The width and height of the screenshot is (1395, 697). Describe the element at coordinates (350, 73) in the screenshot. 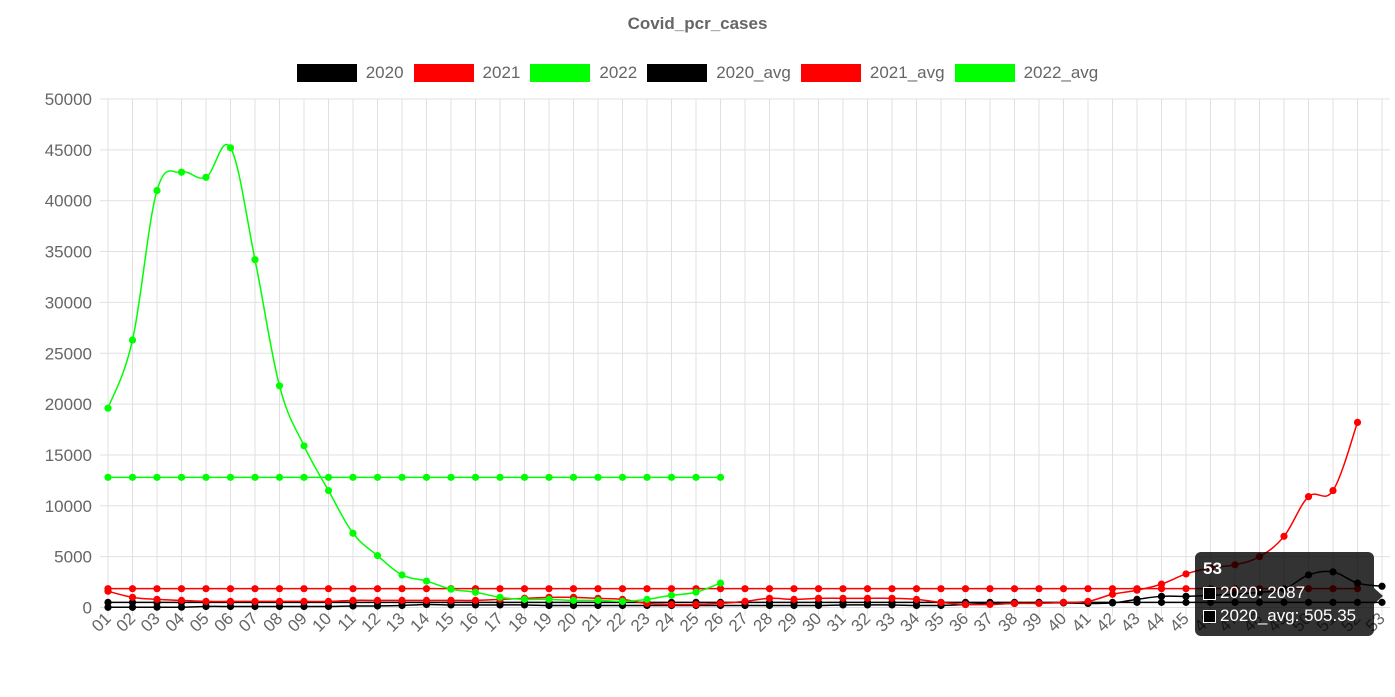

I see `legend-item-2020: 2020` at that location.